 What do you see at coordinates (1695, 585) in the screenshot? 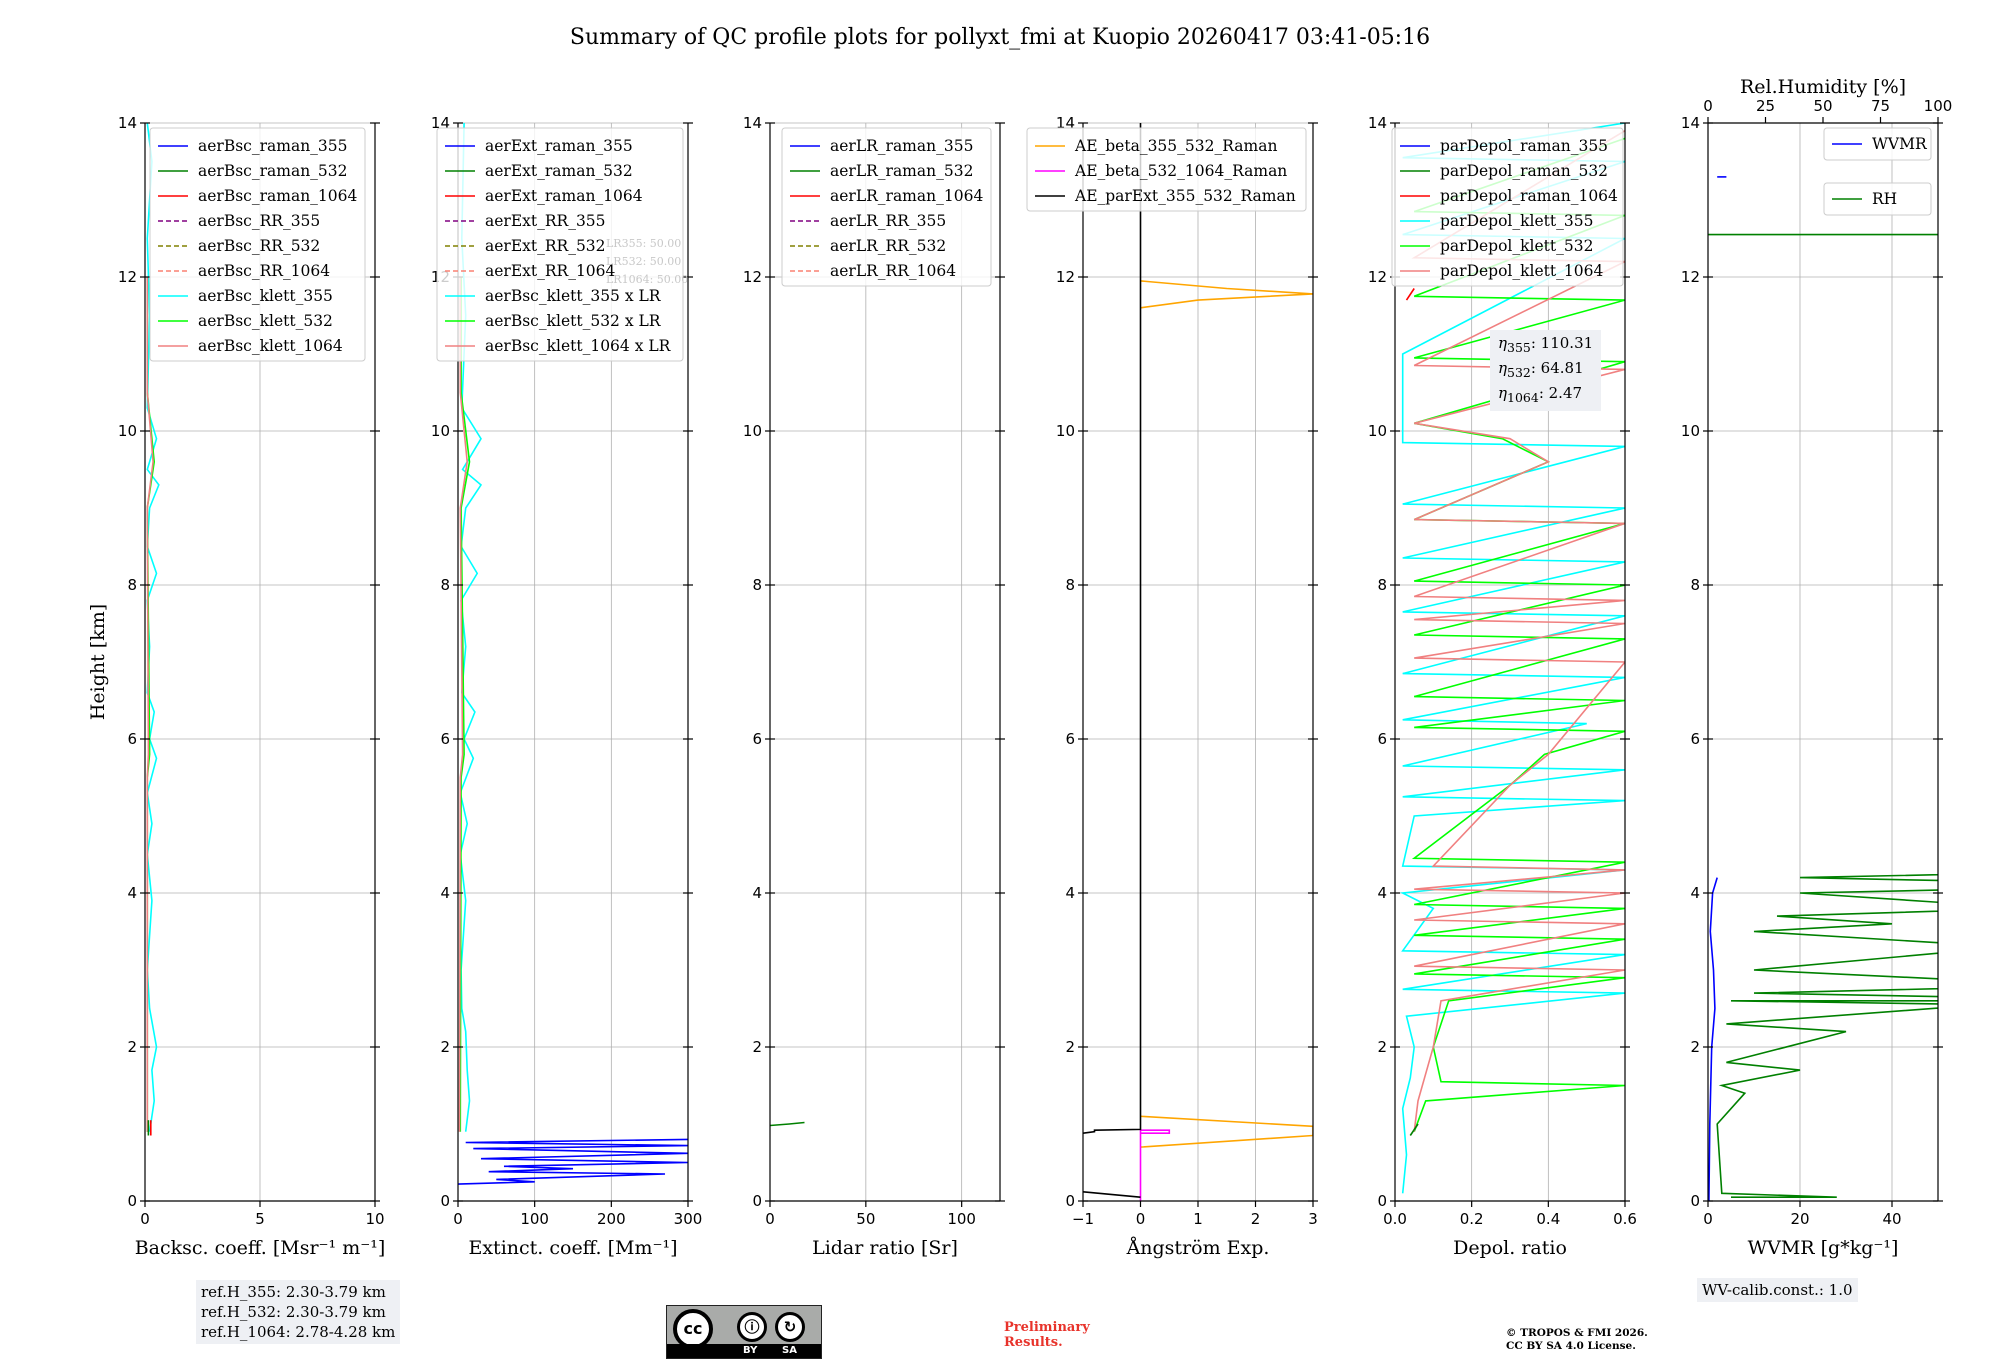
I see `ytick-label-wvmr: 8` at bounding box center [1695, 585].